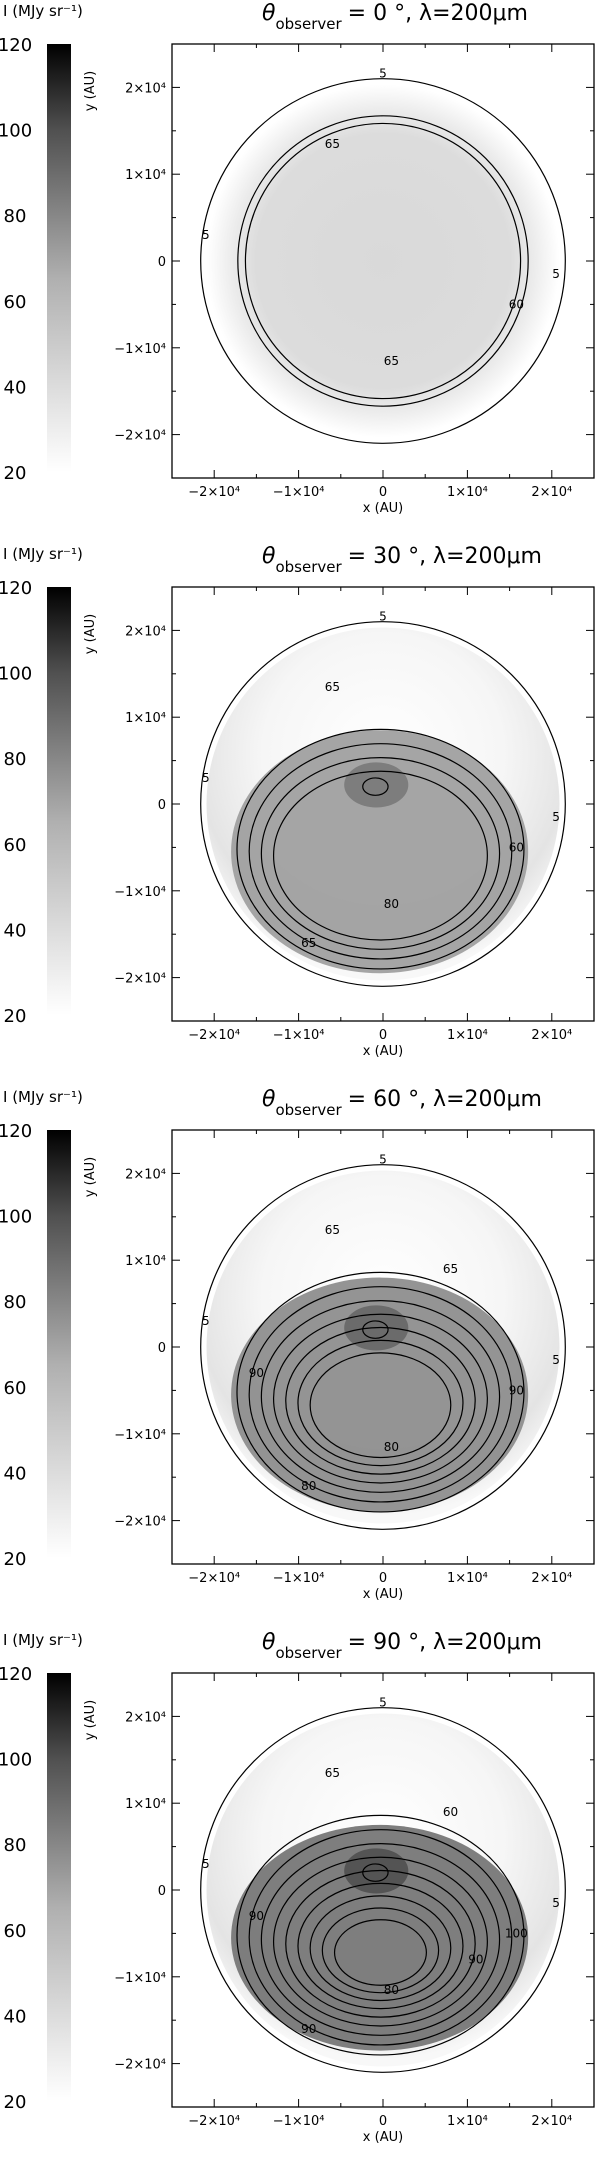  Describe the element at coordinates (445, 1642) in the screenshot. I see `title-text: = 90 °, λ=200μm` at that location.